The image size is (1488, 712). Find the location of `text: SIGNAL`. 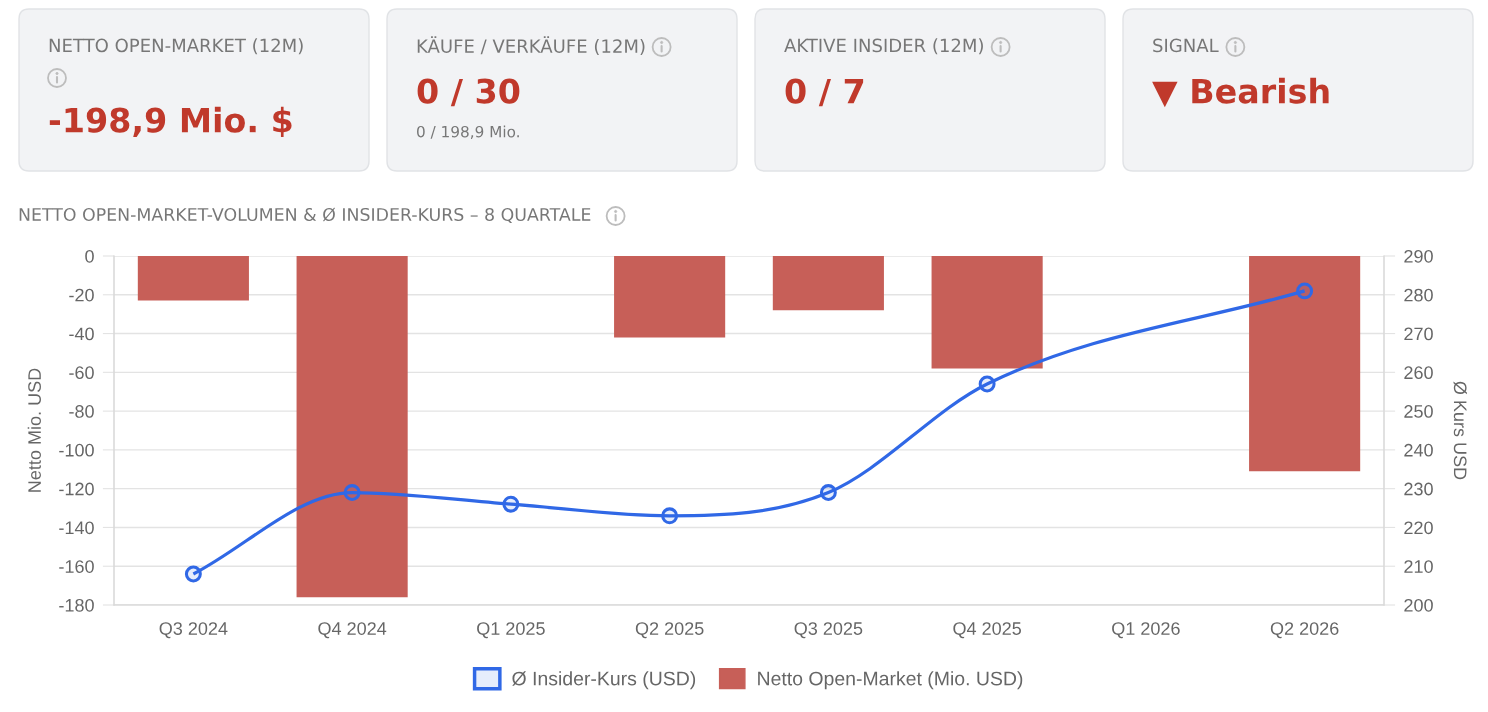

text: SIGNAL is located at coordinates (1186, 45).